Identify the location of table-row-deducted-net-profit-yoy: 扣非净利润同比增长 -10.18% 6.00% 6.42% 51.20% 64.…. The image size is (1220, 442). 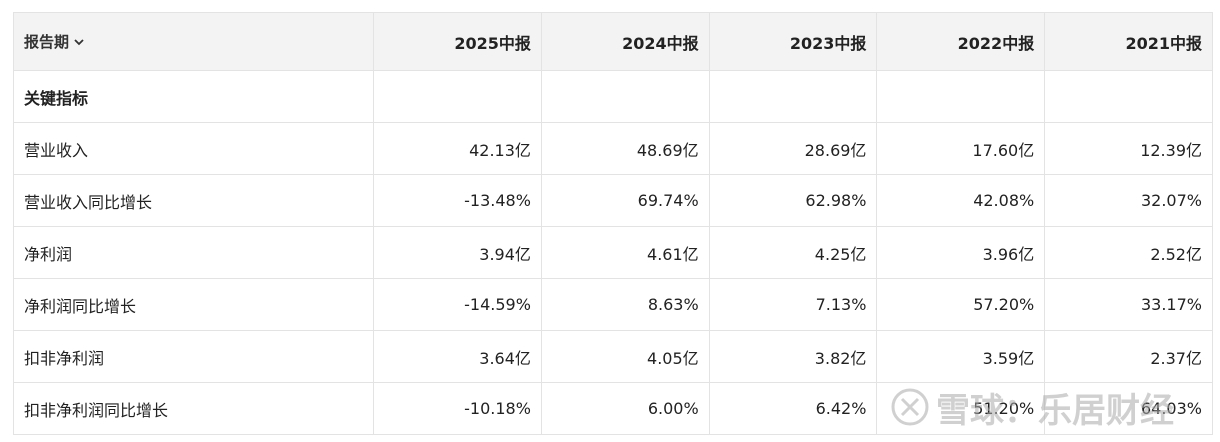
(612, 408).